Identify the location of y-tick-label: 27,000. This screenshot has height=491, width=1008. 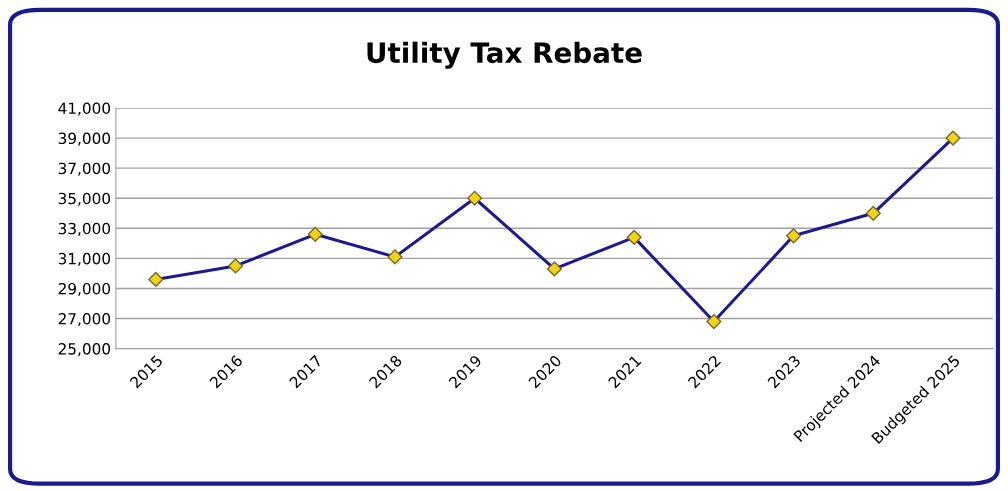
(84, 320).